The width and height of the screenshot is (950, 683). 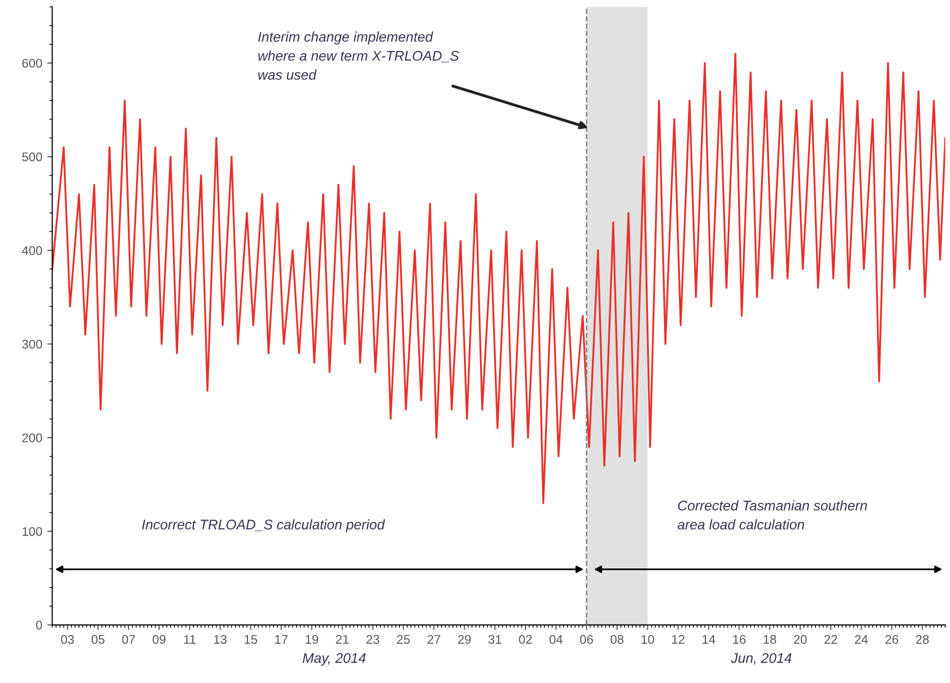 I want to click on x-tick-label: 09, so click(x=159, y=639).